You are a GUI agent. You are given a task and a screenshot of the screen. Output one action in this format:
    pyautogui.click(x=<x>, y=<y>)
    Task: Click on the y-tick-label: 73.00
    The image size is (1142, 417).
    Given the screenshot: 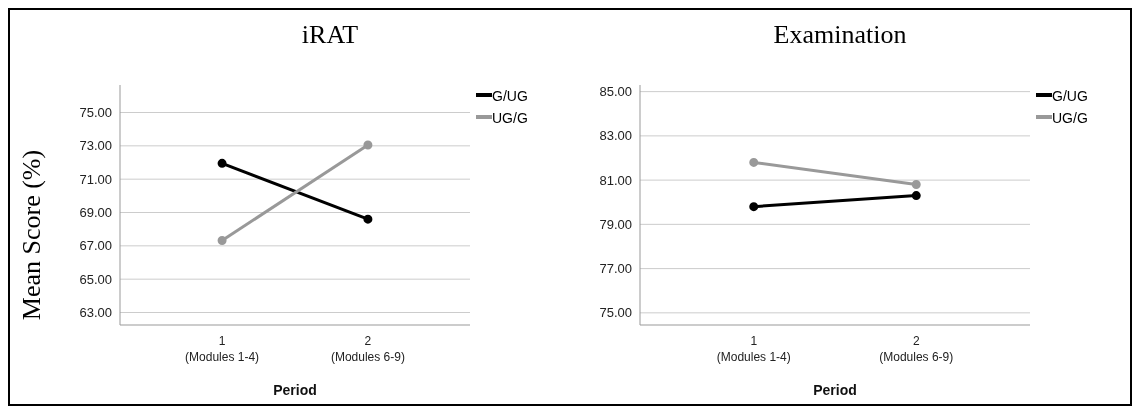 What is the action you would take?
    pyautogui.click(x=95, y=146)
    